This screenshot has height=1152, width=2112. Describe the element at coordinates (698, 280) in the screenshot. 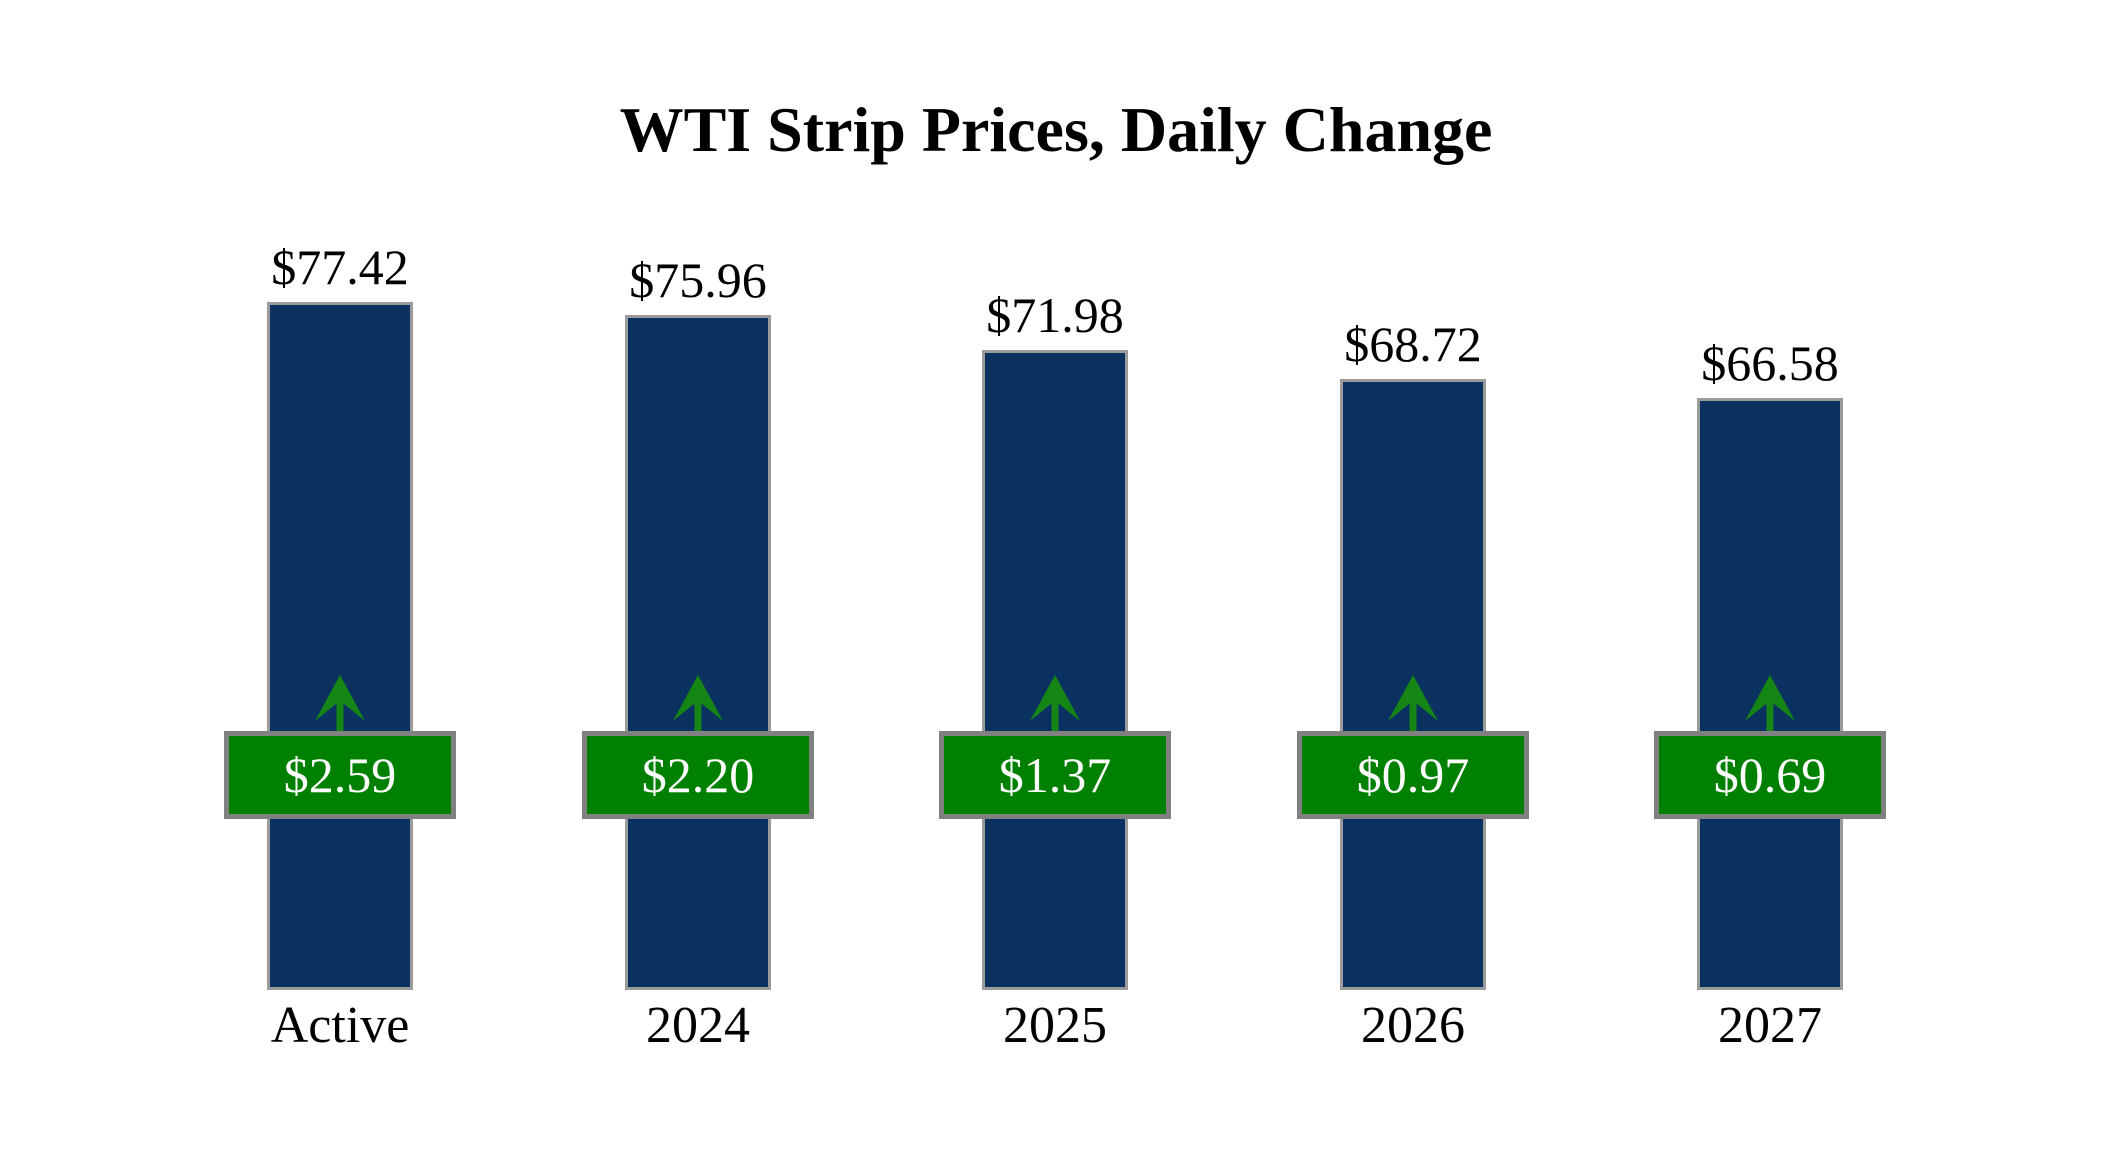

I see `bar-value-label: $75.96` at that location.